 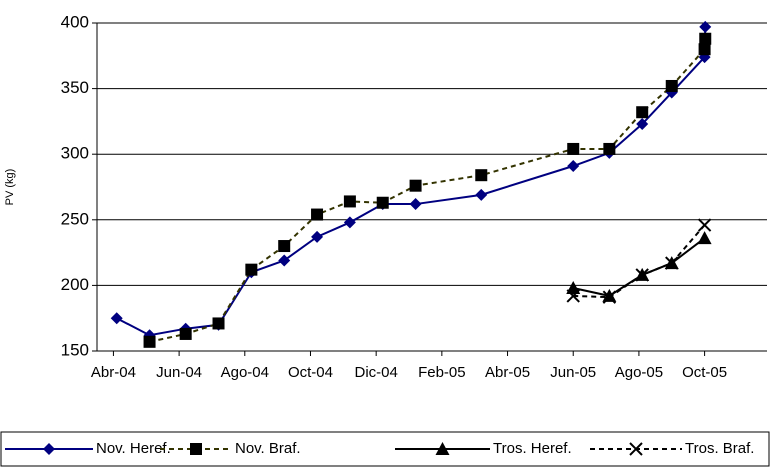 I want to click on x-tick-label: Jun-04, so click(x=179, y=372).